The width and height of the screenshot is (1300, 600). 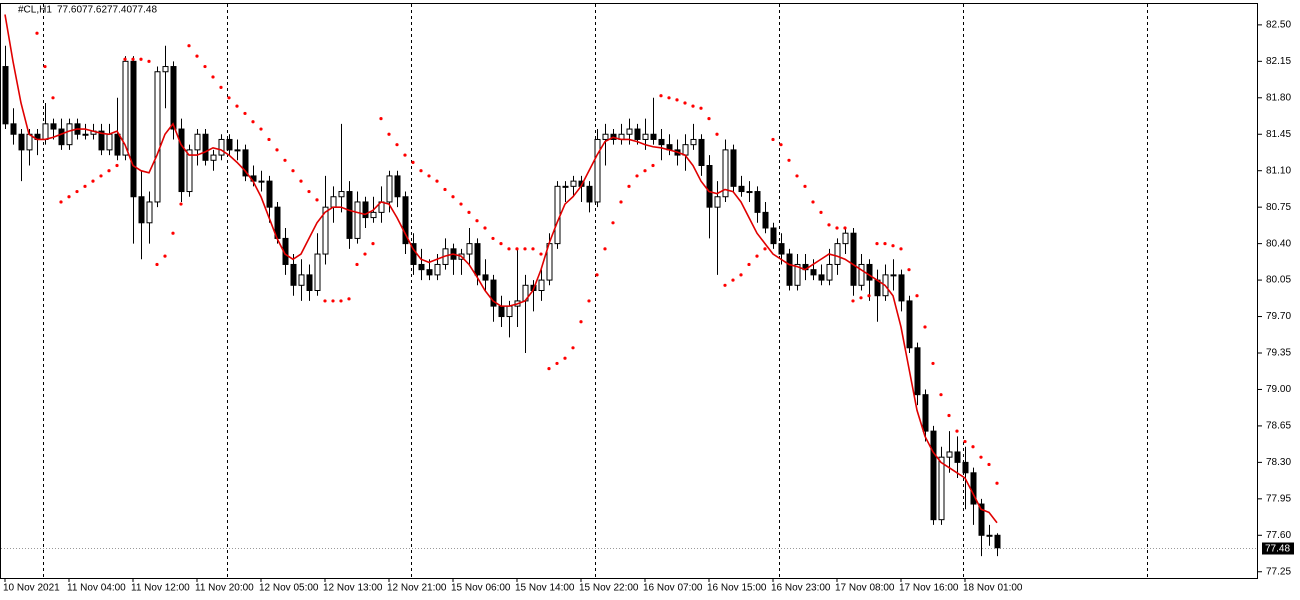 I want to click on x-tick-label: 11 Nov 20:00, so click(x=224, y=588).